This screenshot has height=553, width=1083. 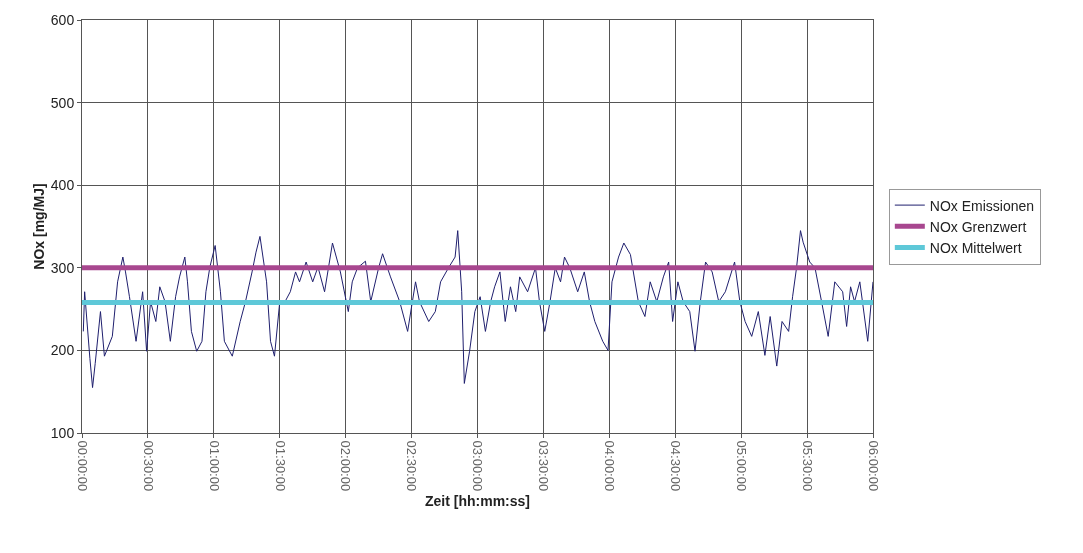 What do you see at coordinates (982, 205) in the screenshot?
I see `legend-label: NOx Emissionen` at bounding box center [982, 205].